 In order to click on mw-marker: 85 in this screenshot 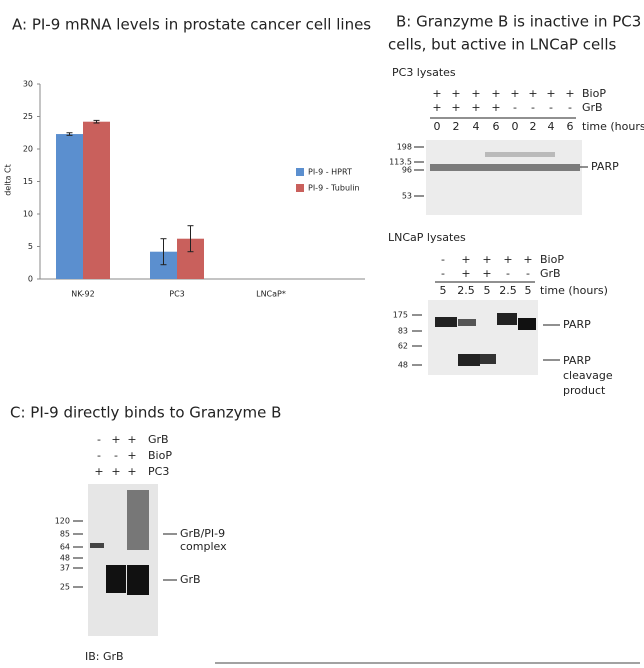, I will do `click(65, 534)`.